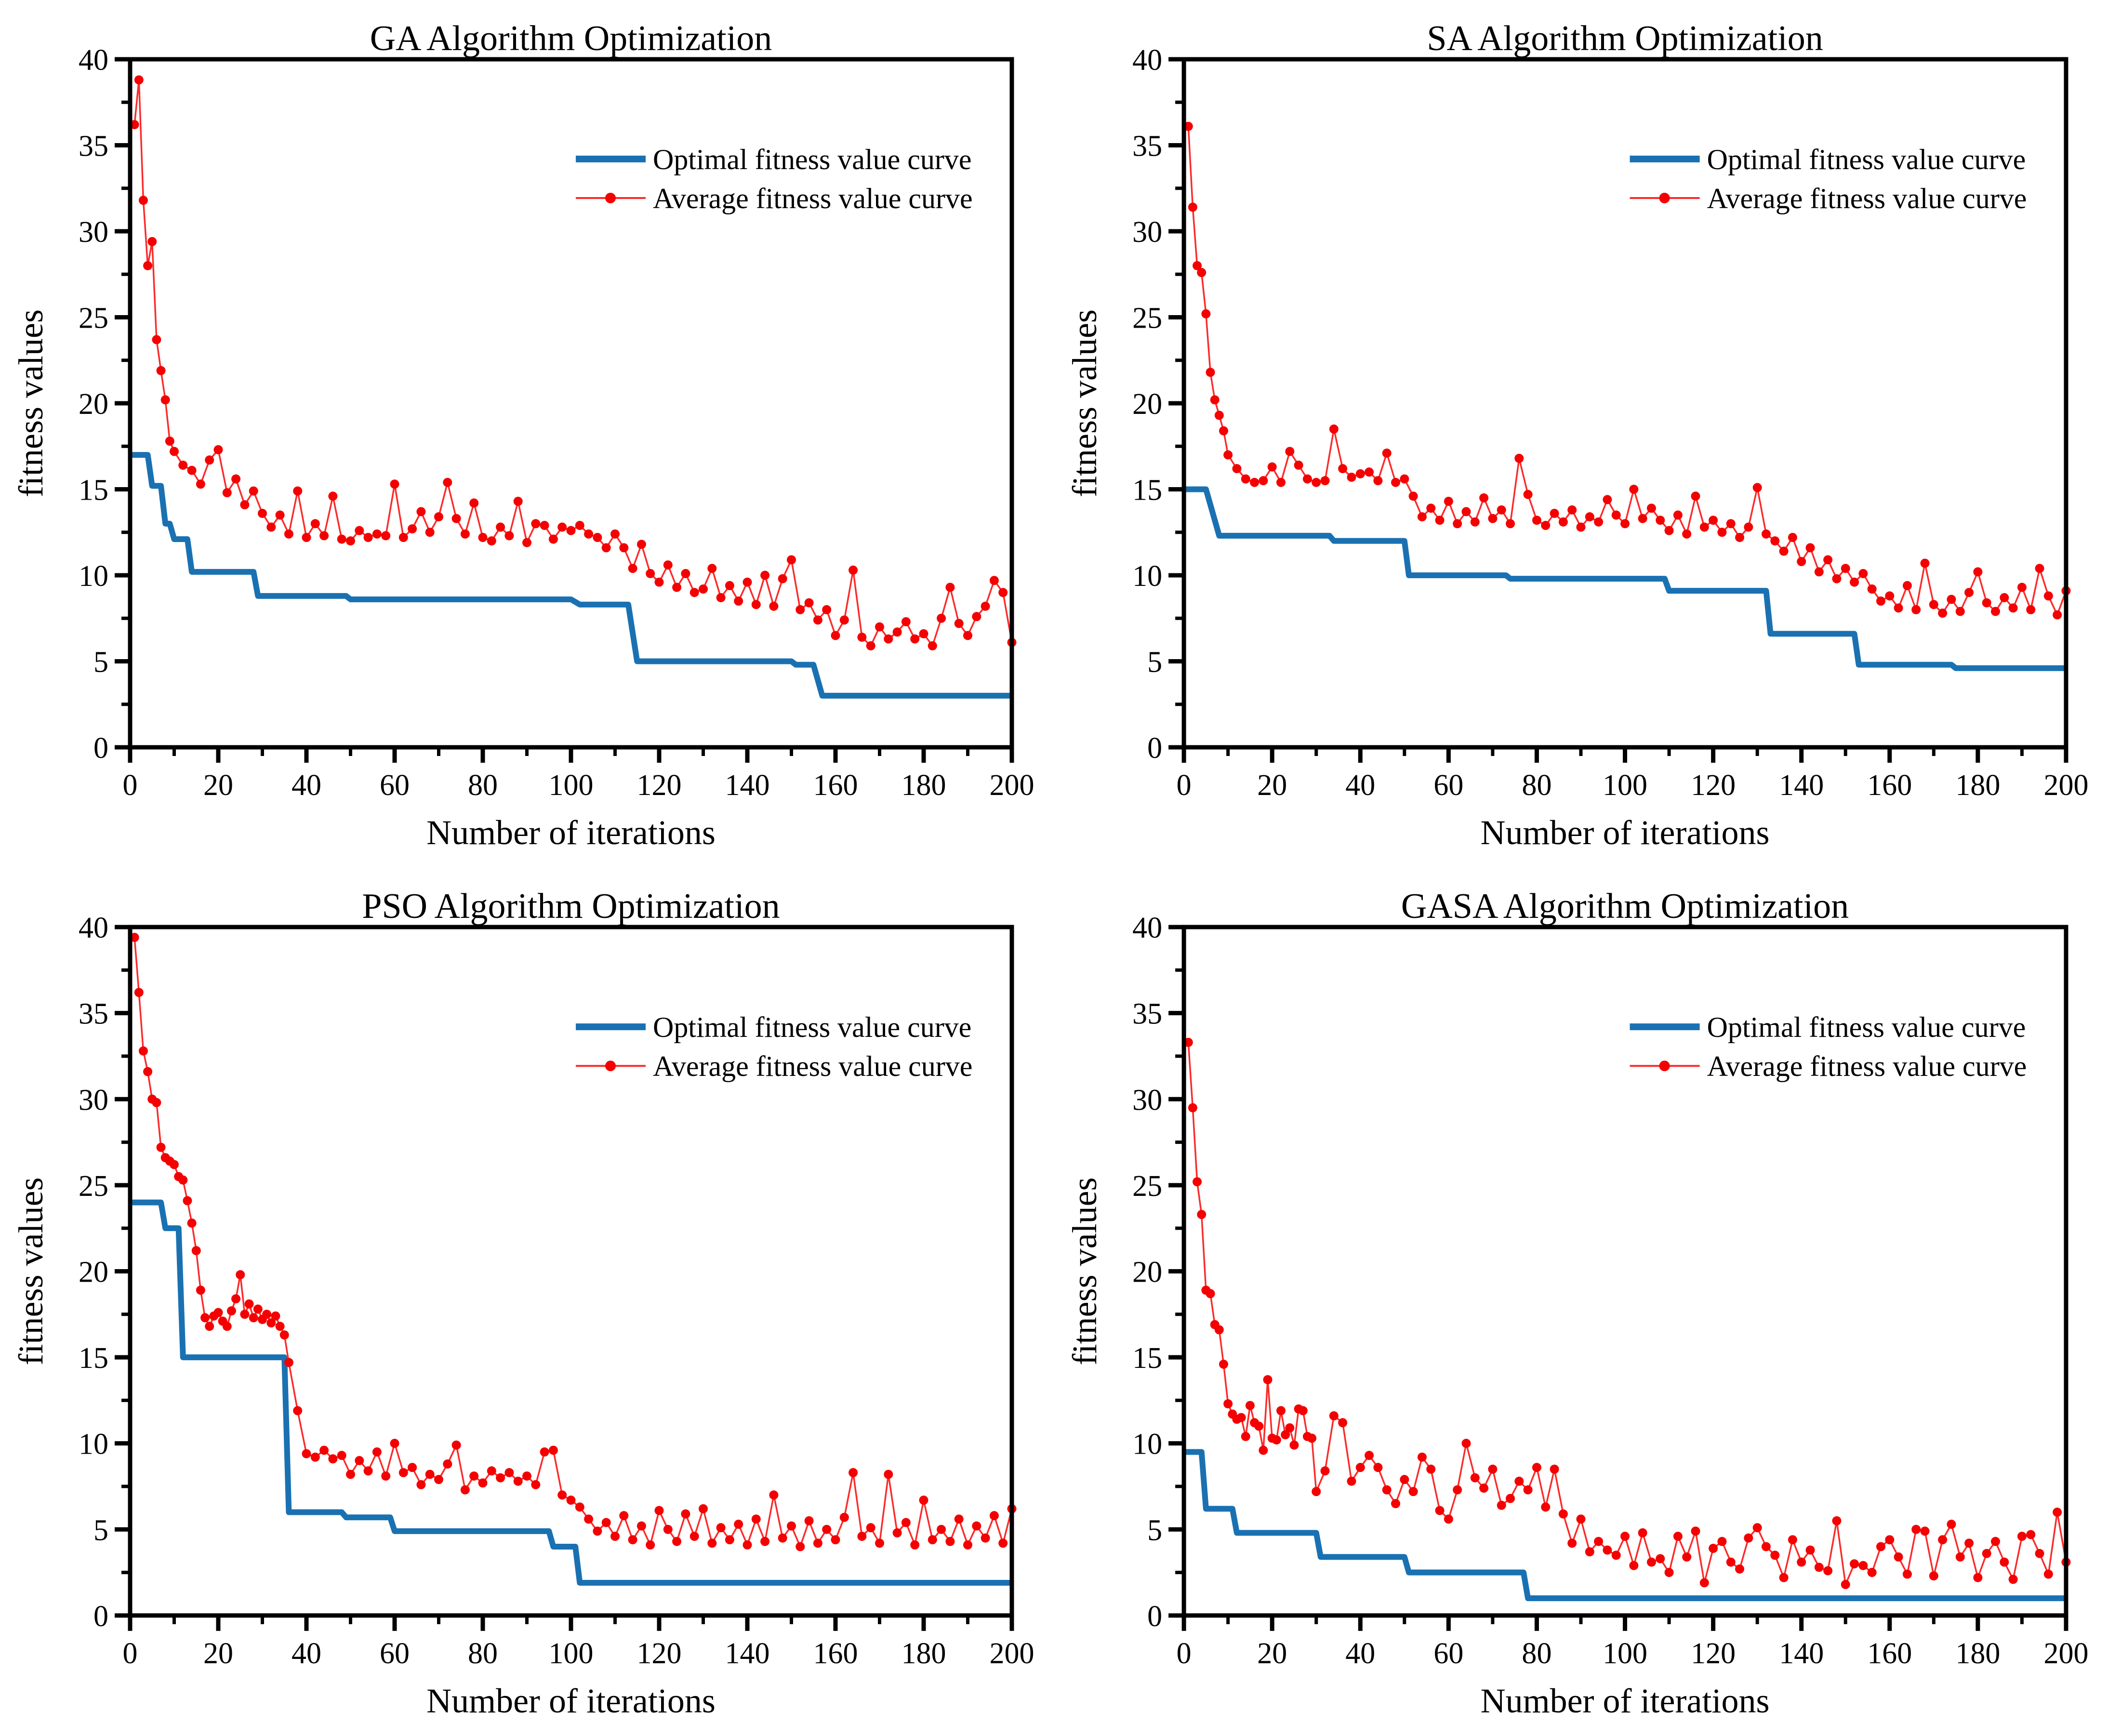  What do you see at coordinates (610, 1066) in the screenshot?
I see `legend-average-marker` at bounding box center [610, 1066].